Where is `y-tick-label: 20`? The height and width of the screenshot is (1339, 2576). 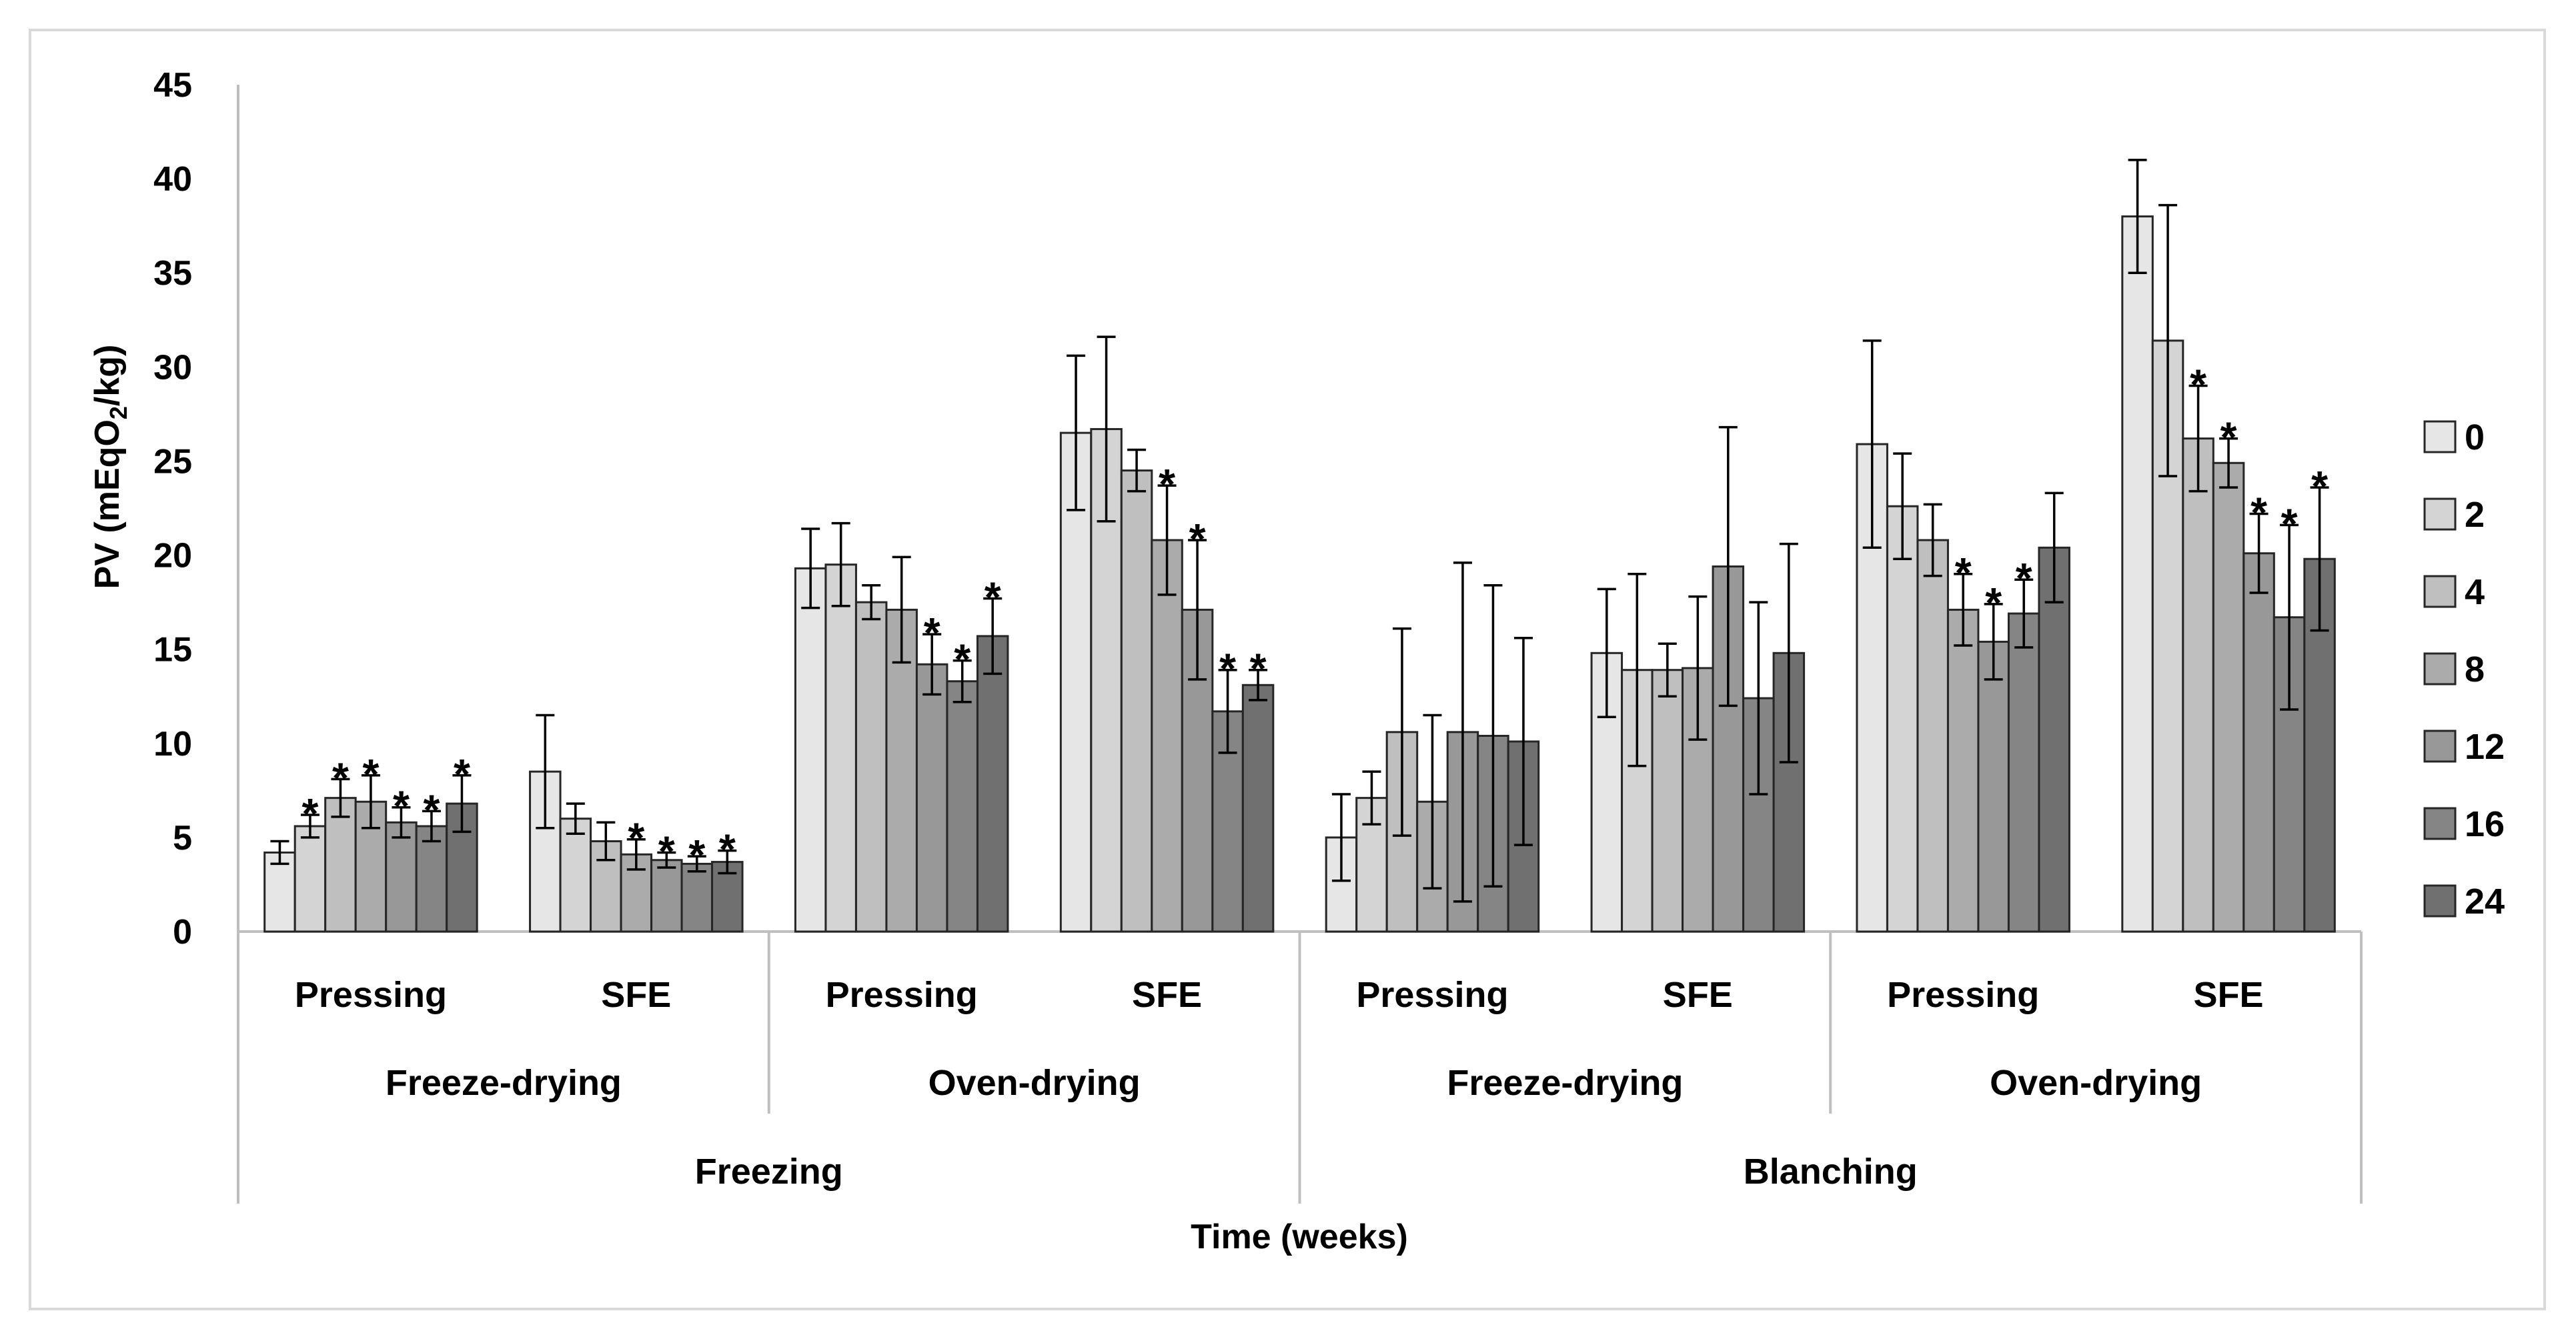 y-tick-label: 20 is located at coordinates (173, 556).